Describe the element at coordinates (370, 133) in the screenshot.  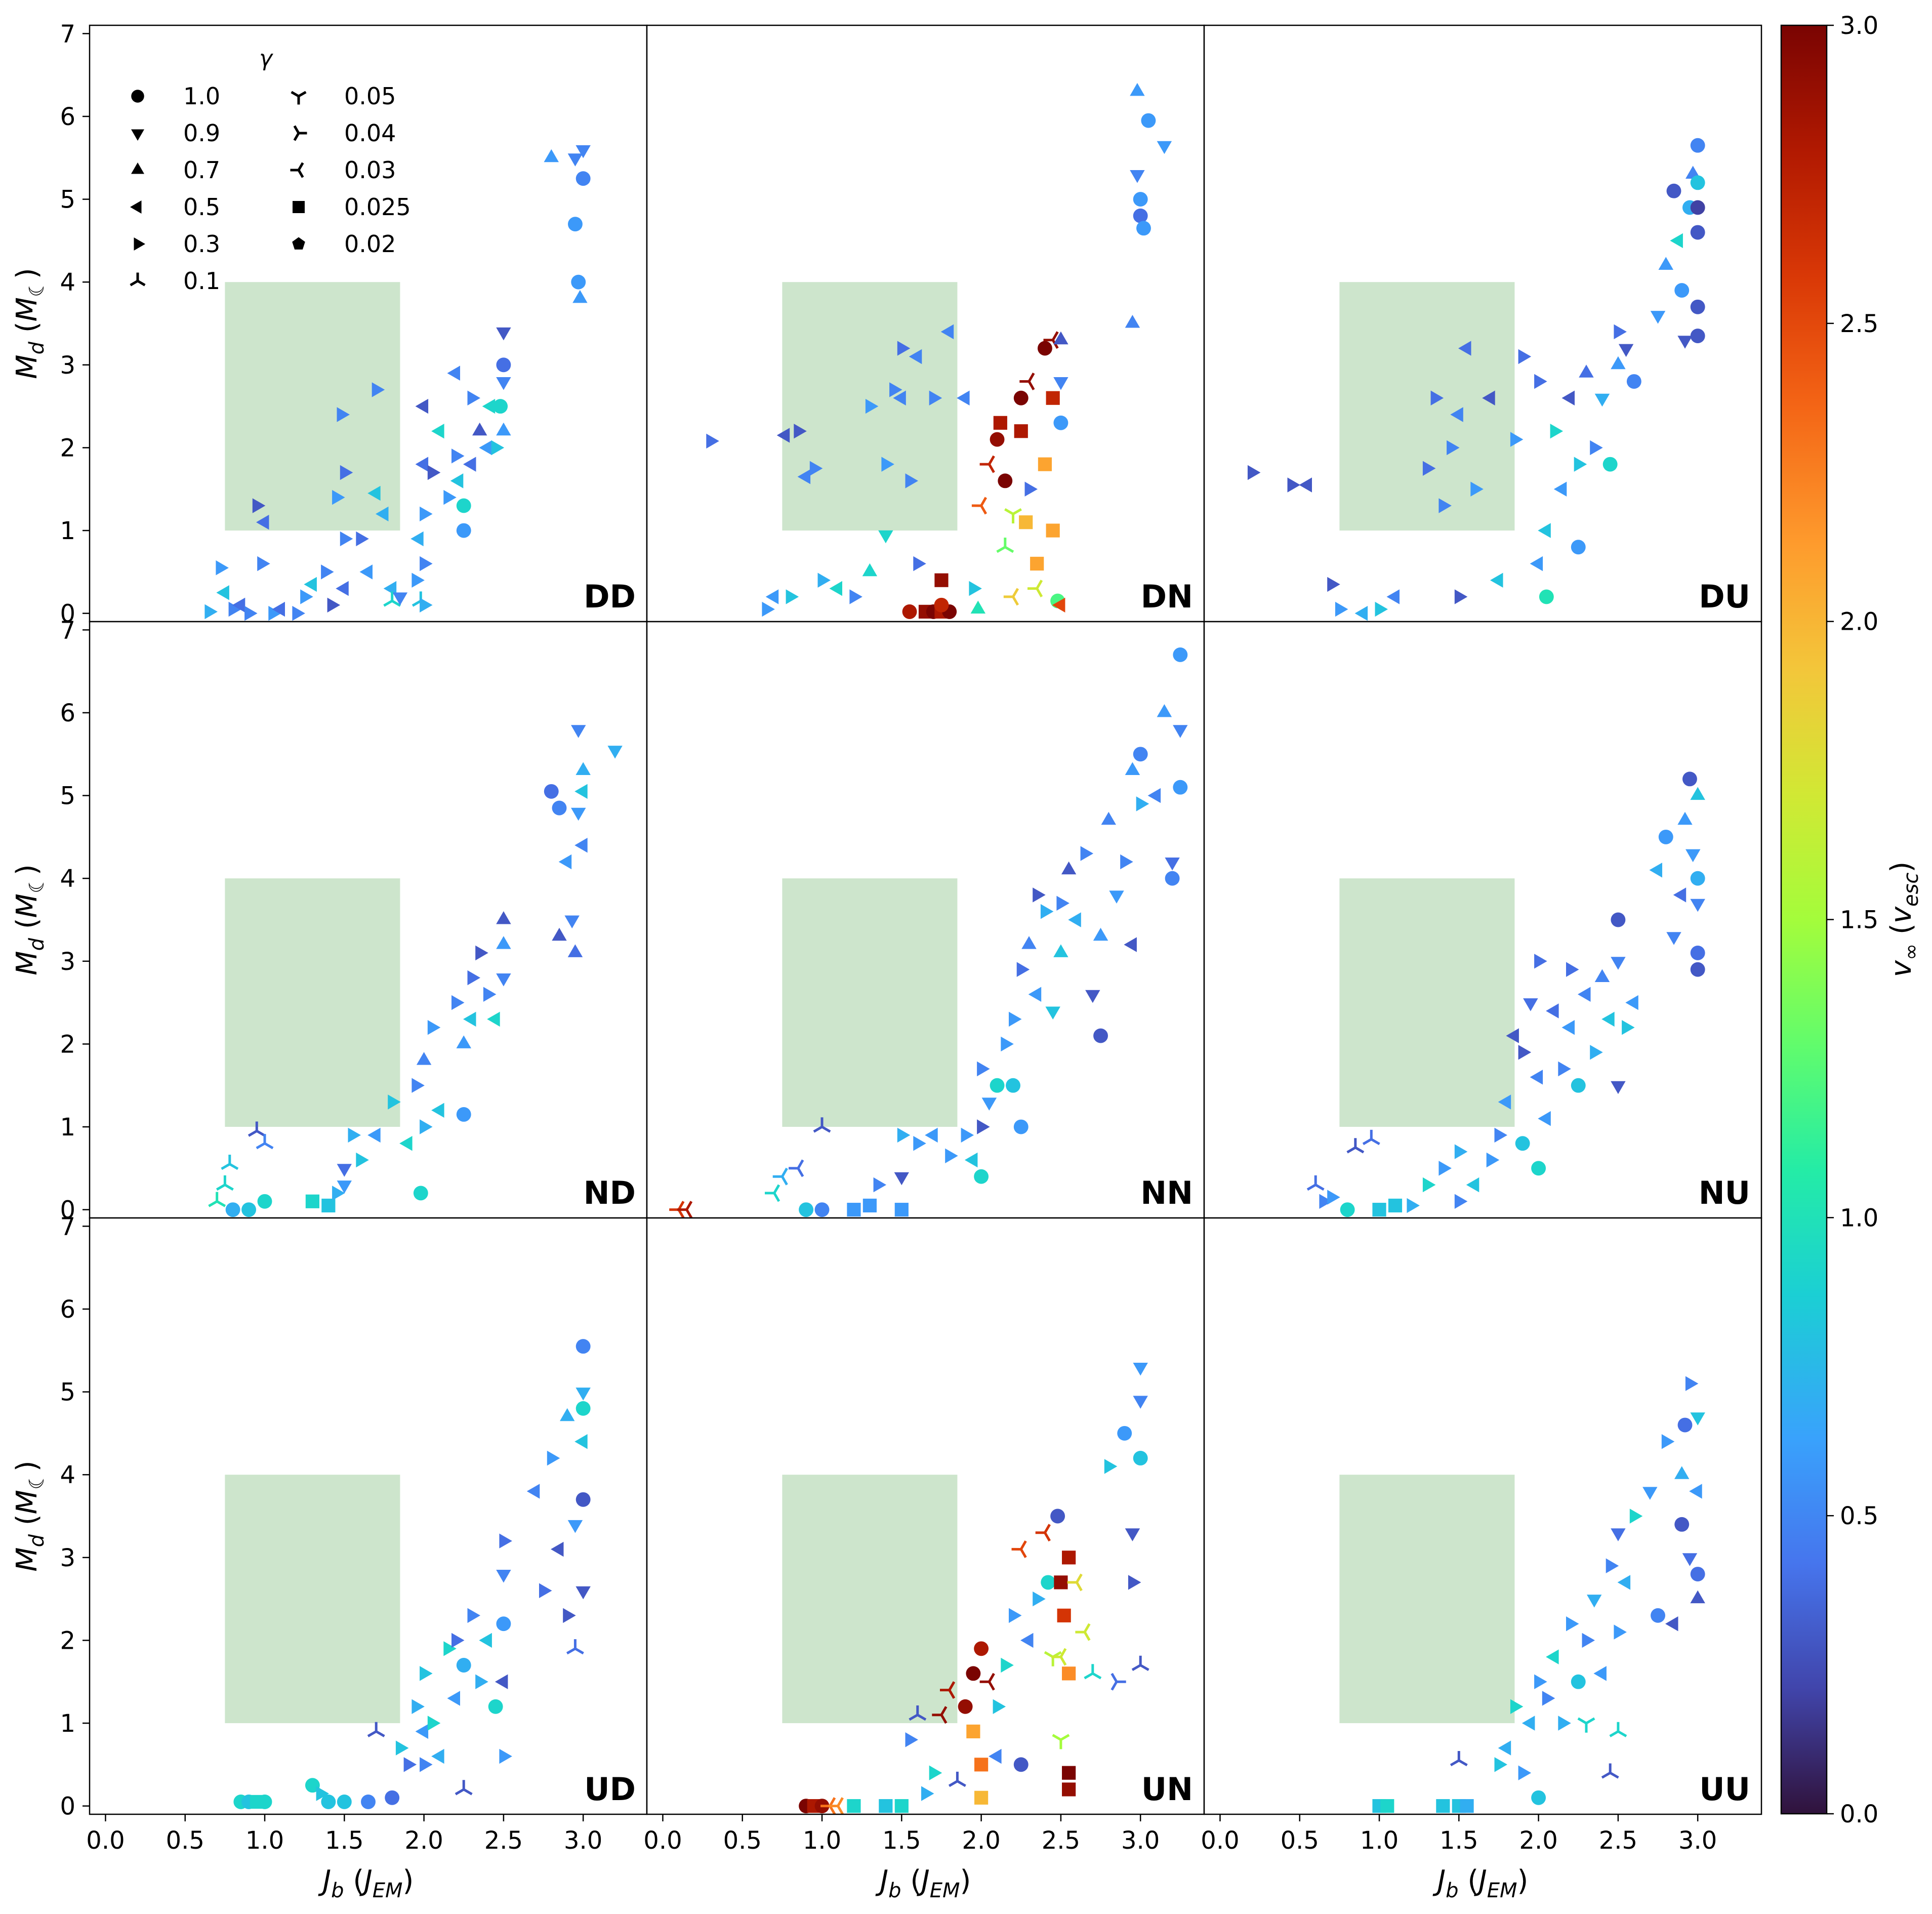
I see `legend-entry-label: 0.04` at that location.